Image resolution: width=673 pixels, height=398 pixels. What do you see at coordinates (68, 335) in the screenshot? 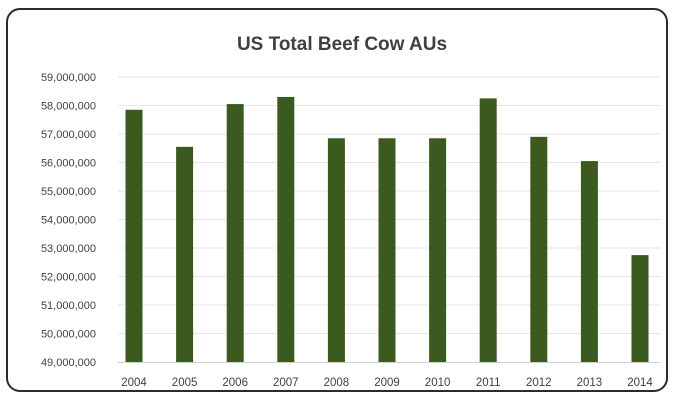
I see `y-tick-label: 50,000,000` at bounding box center [68, 335].